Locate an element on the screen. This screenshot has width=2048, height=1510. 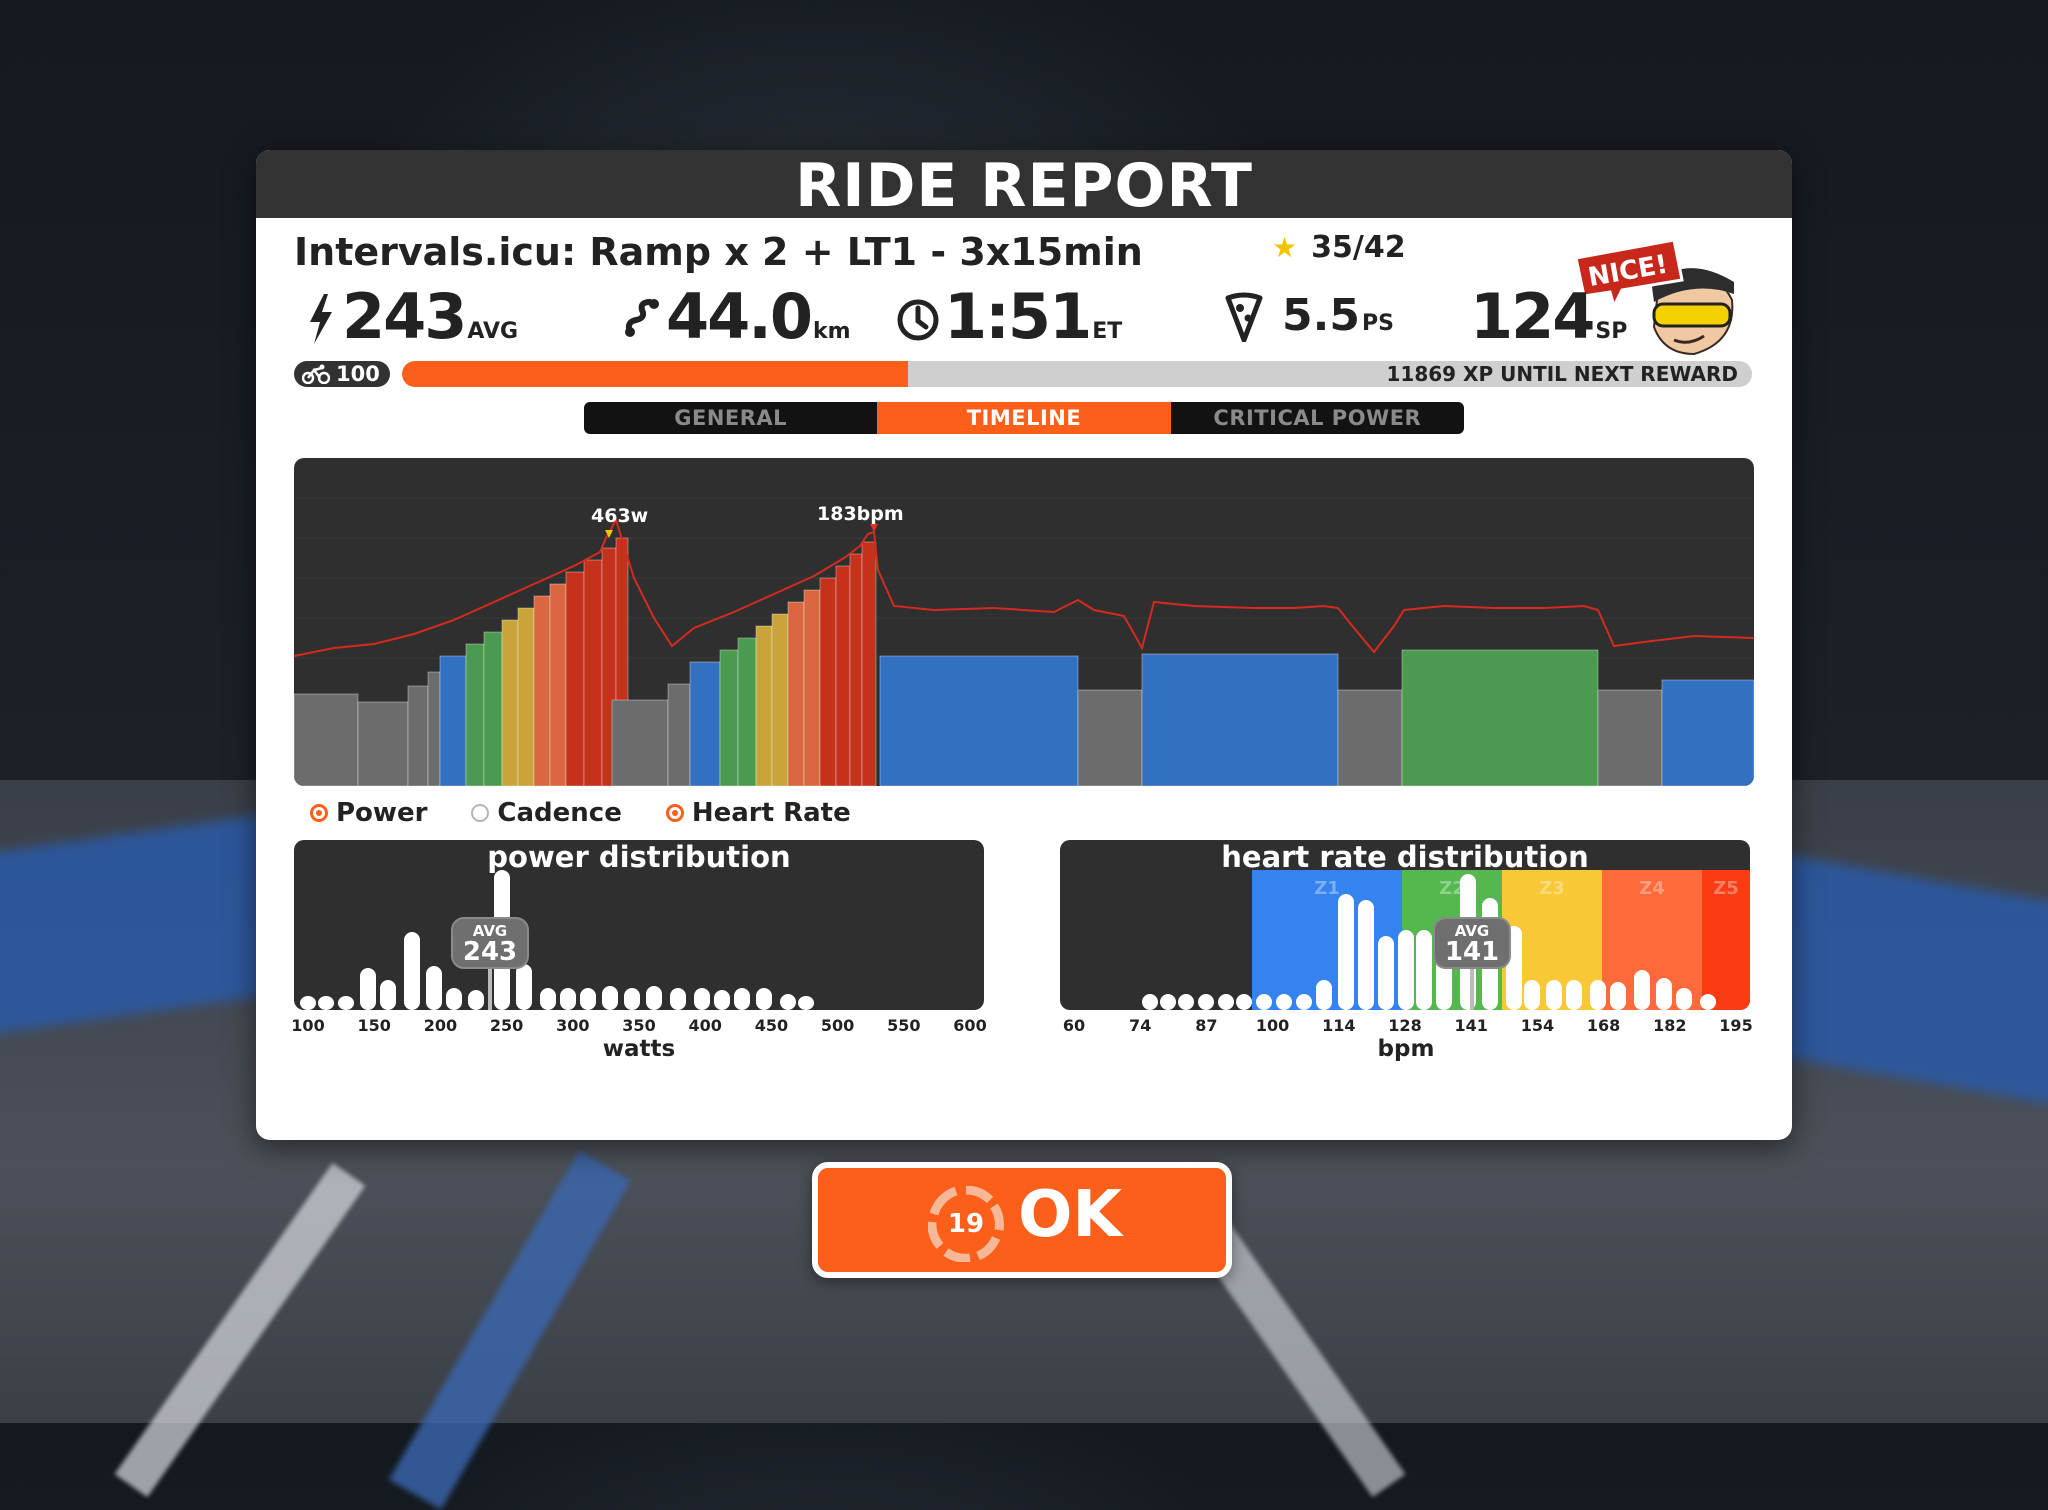
axis-tick-label: 74 is located at coordinates (1140, 1025).